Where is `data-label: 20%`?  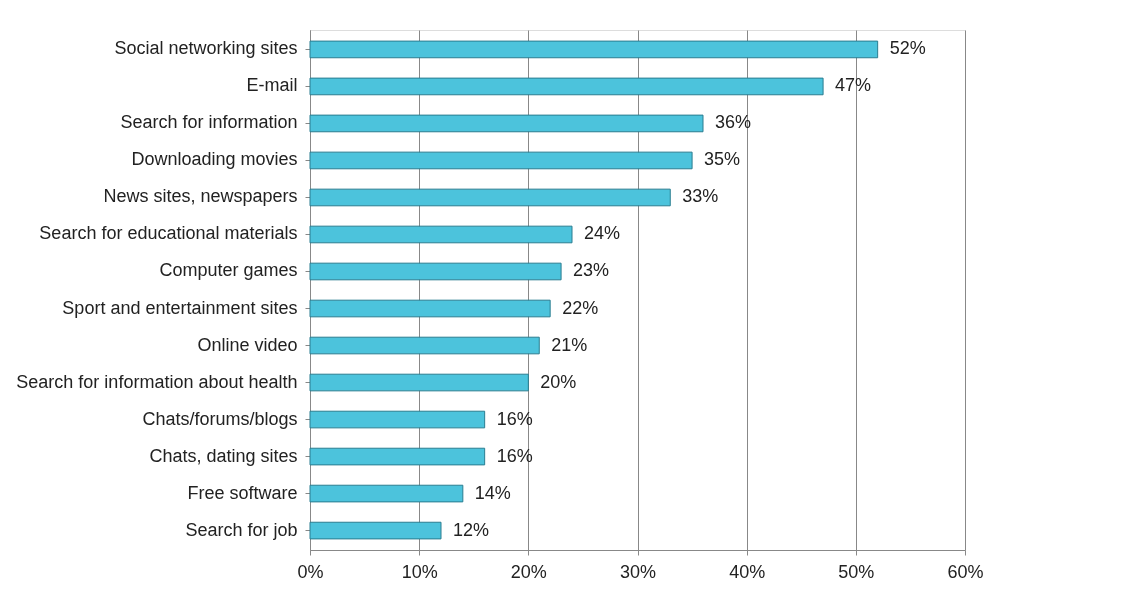
data-label: 20% is located at coordinates (558, 381).